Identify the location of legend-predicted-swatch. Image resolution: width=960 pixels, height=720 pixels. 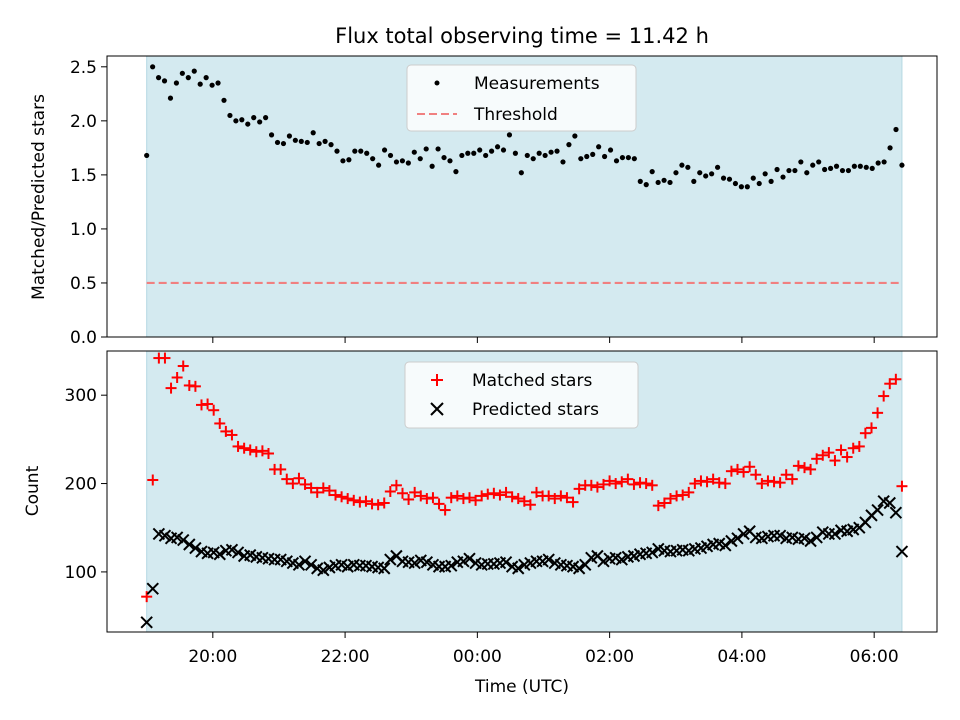
(437, 409).